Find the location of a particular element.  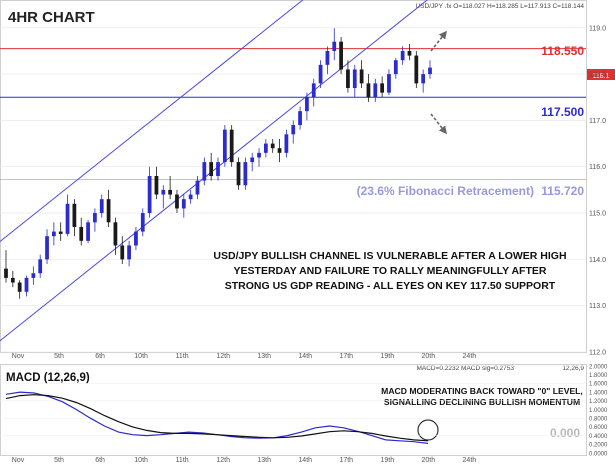

macd-x-tick-label: 10th is located at coordinates (141, 460).